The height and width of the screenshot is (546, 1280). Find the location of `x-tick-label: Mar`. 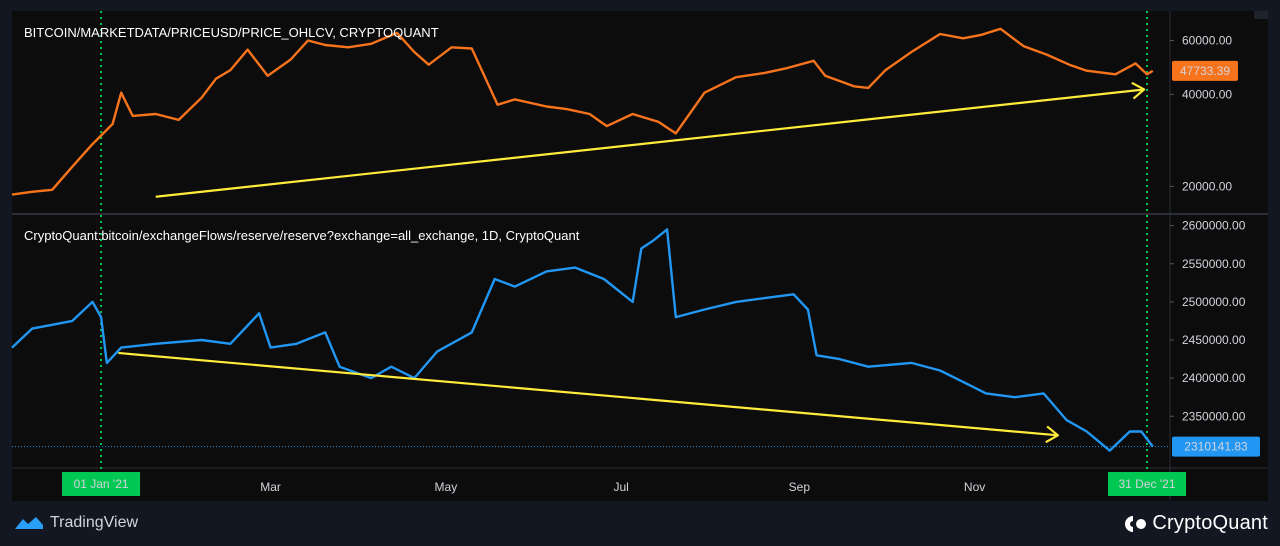

x-tick-label: Mar is located at coordinates (270, 487).